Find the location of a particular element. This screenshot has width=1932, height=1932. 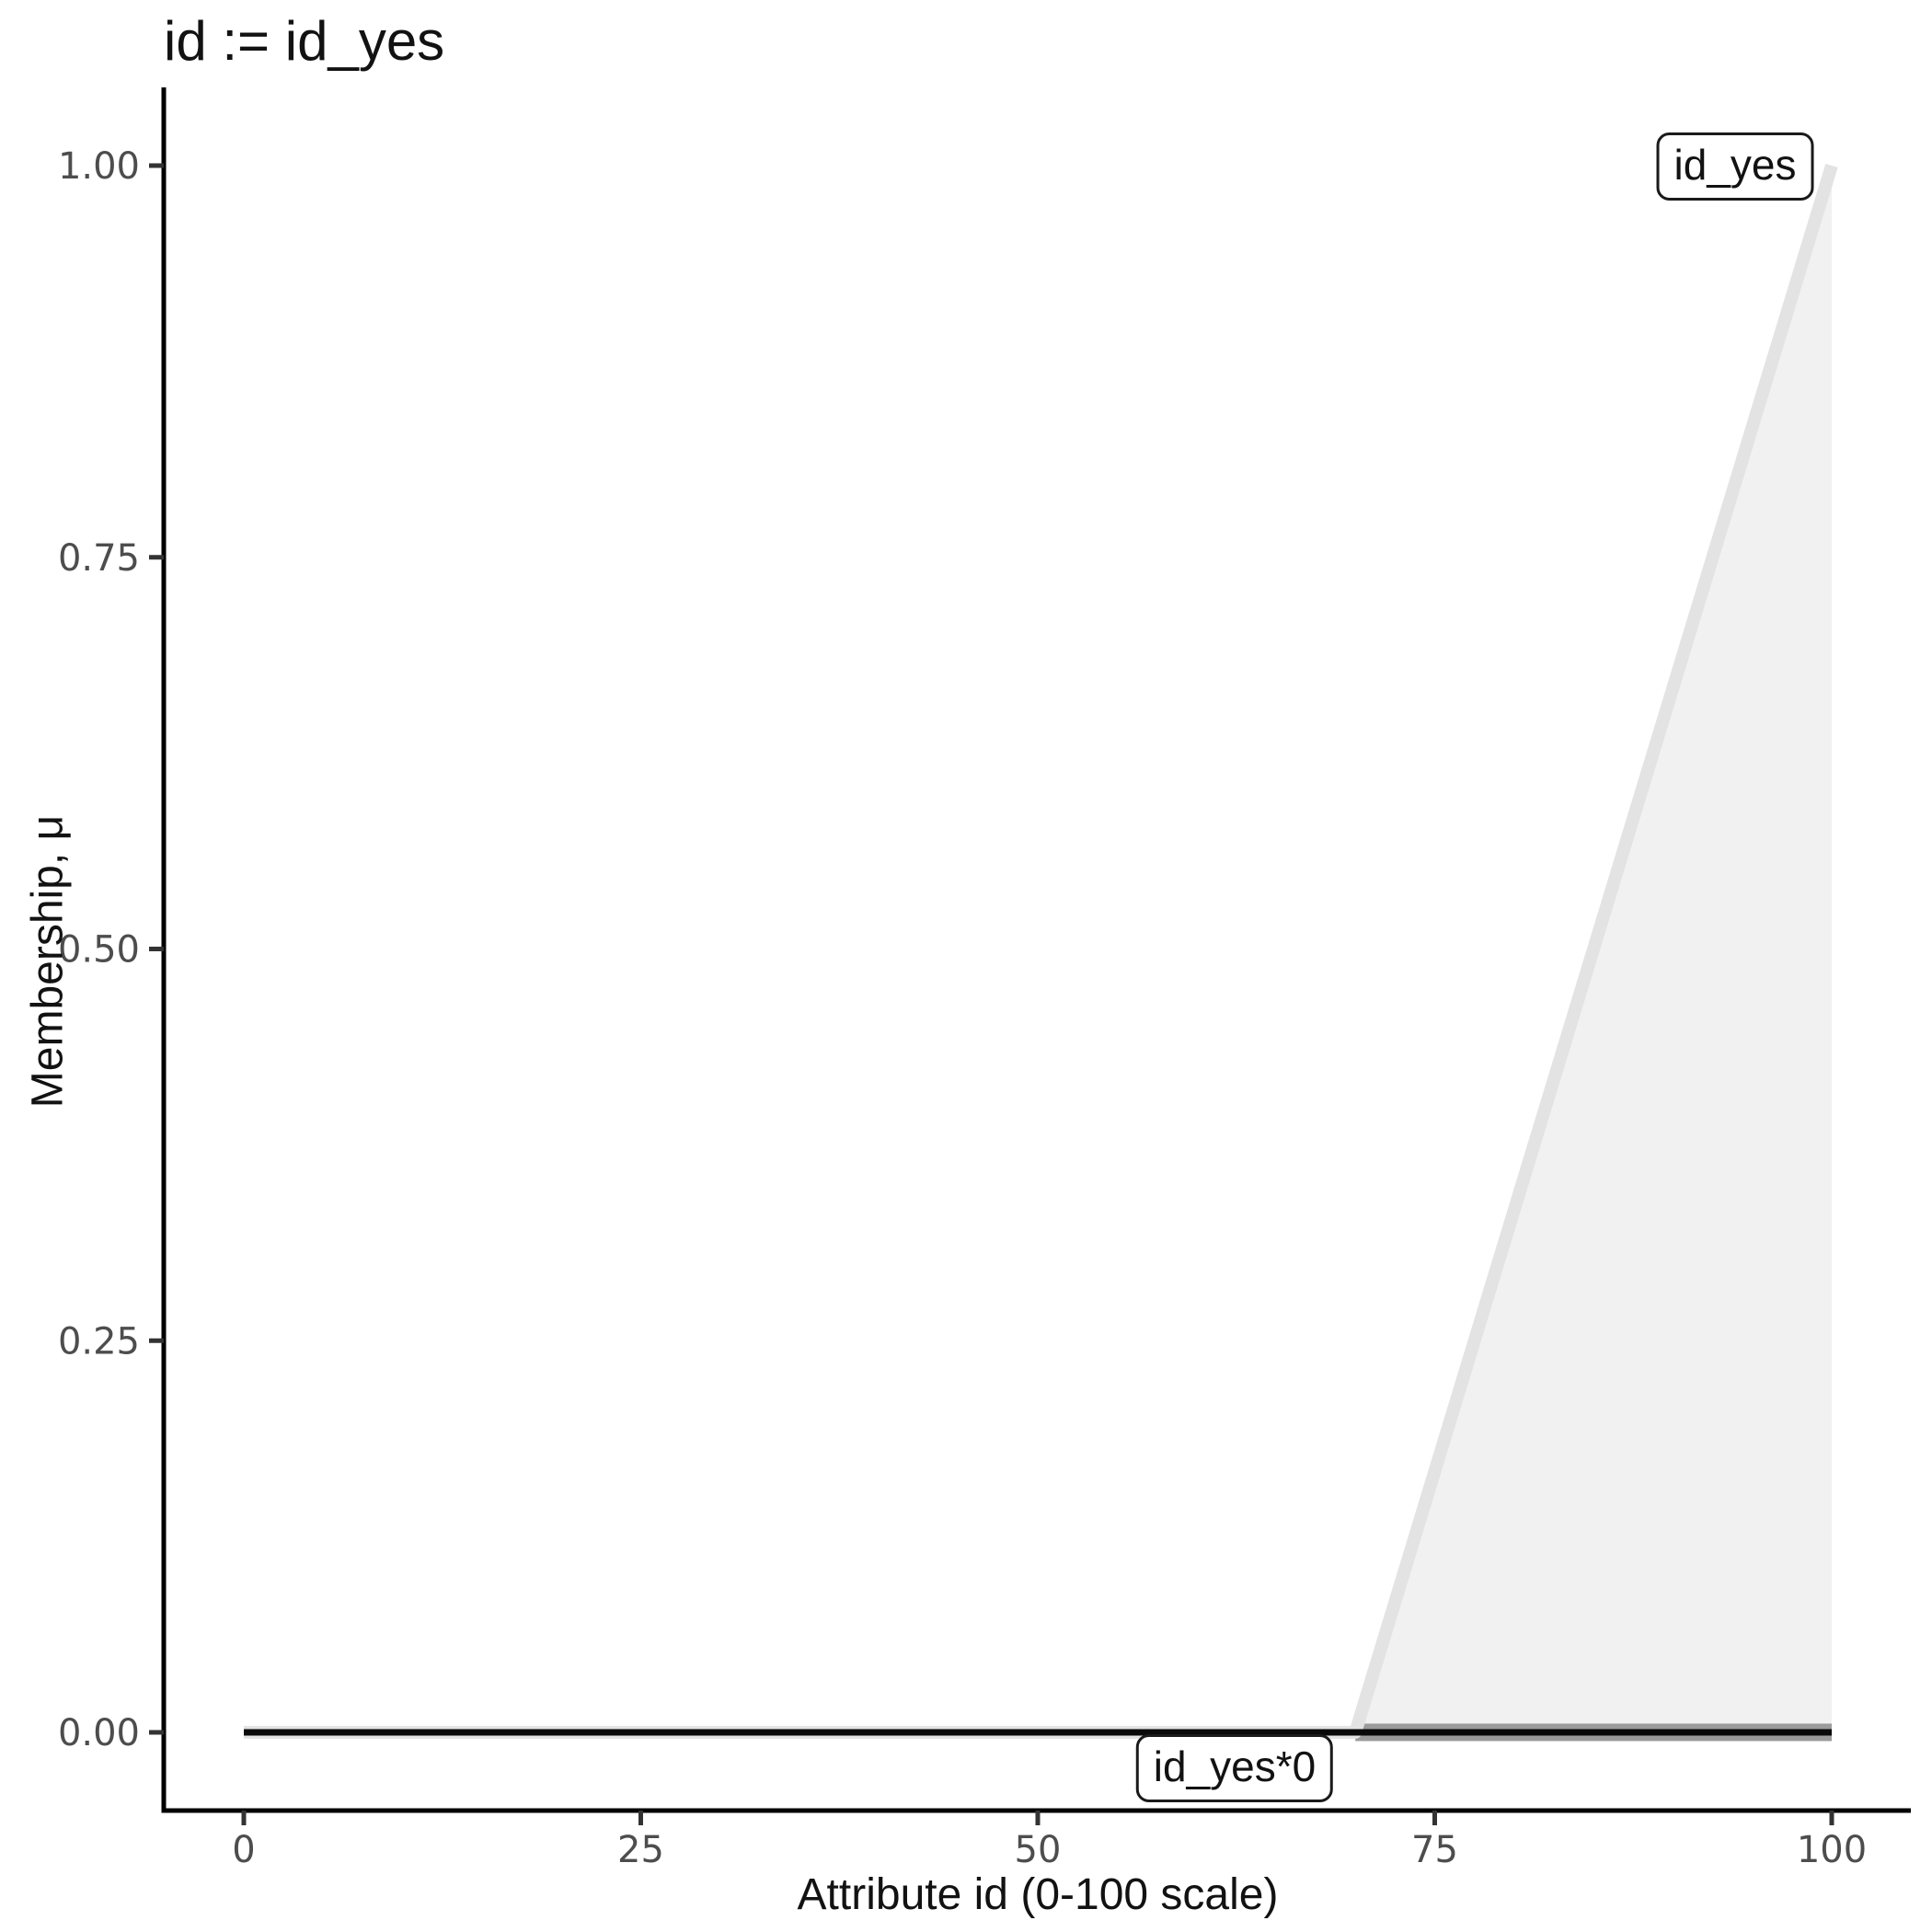

y-tick-label: 0.50 is located at coordinates (99, 951).